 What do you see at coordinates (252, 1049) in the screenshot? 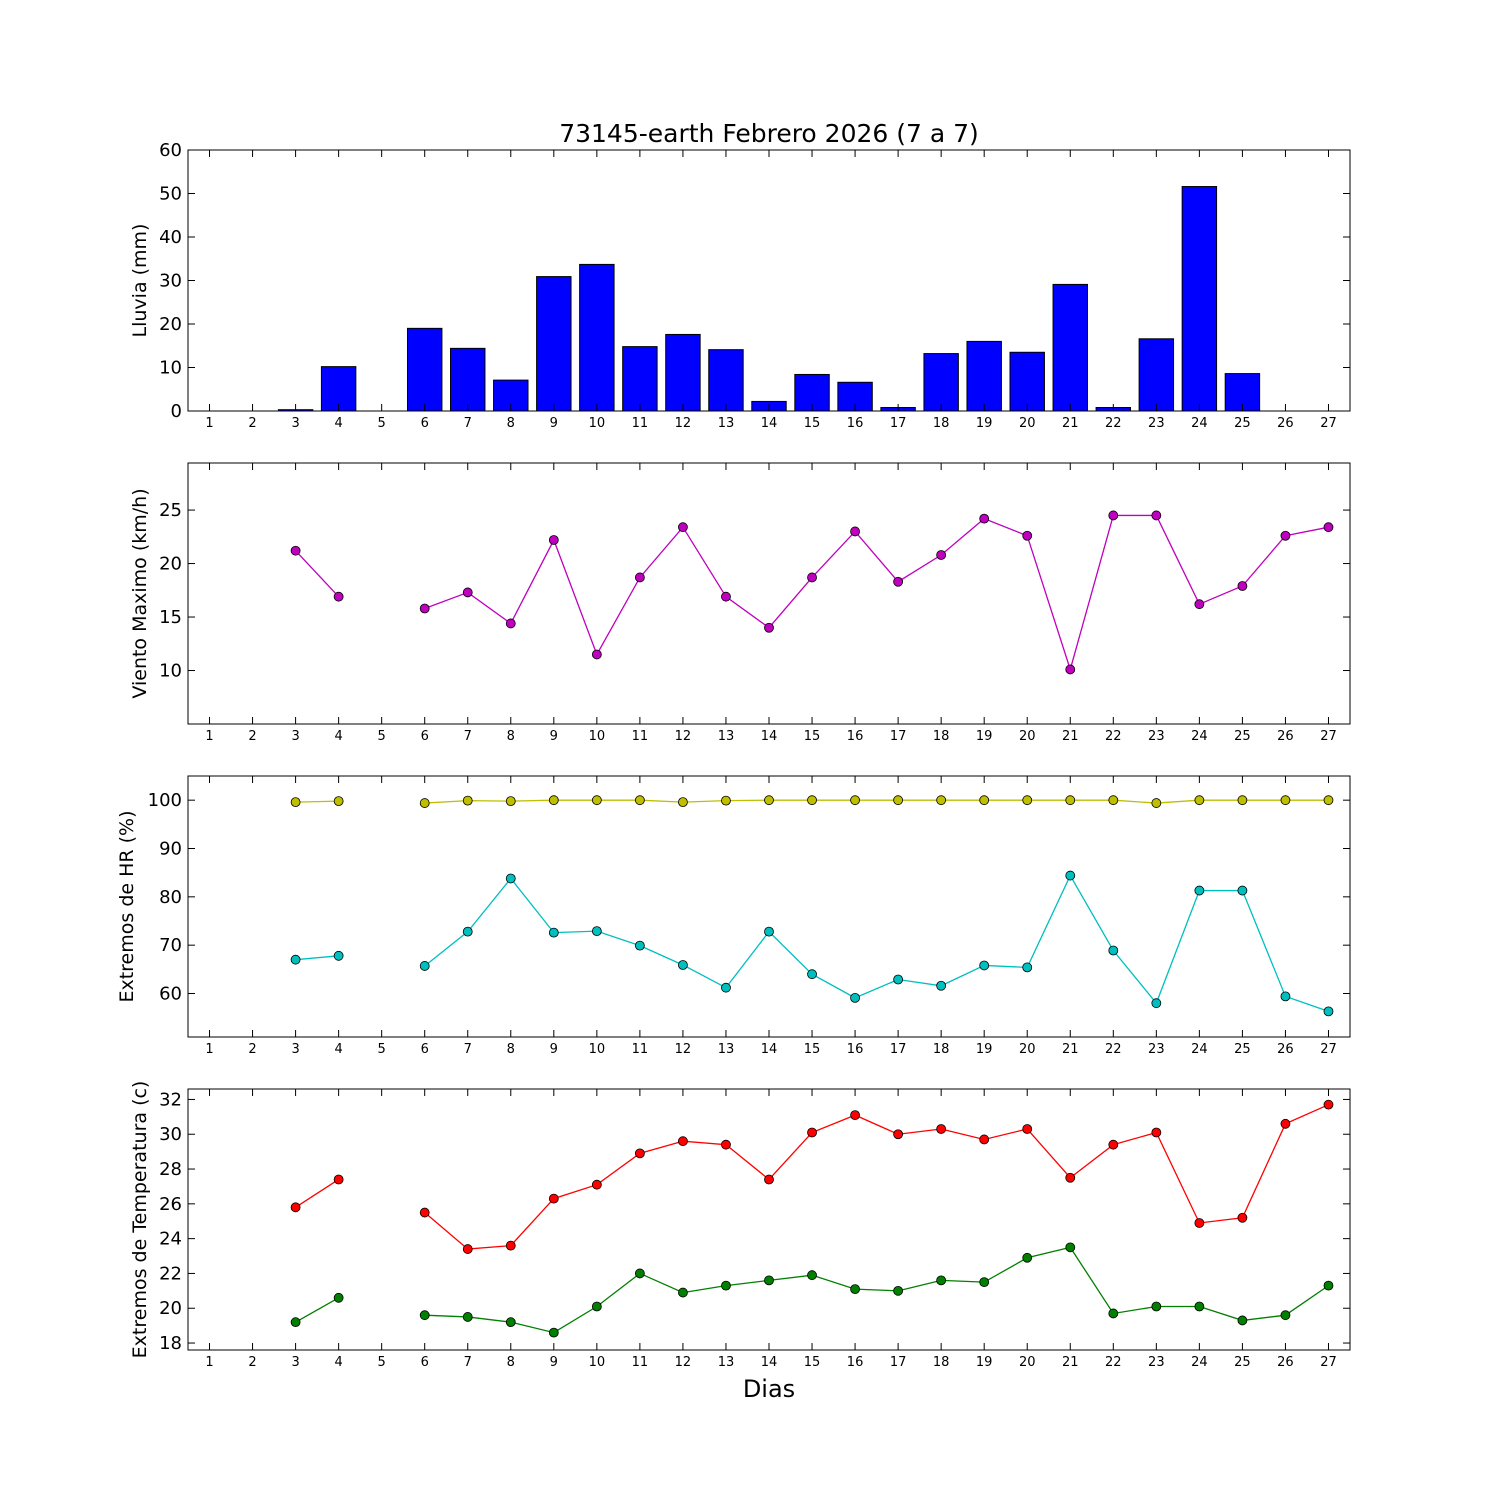
I see `xtick-label: 2` at bounding box center [252, 1049].